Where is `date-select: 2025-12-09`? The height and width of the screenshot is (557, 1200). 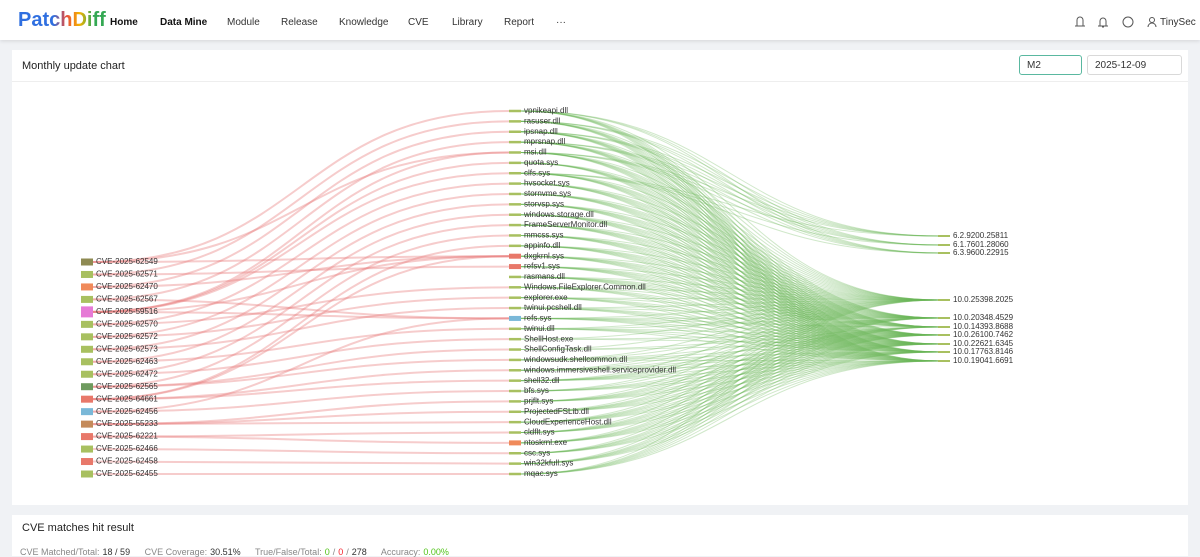 date-select: 2025-12-09 is located at coordinates (1134, 65).